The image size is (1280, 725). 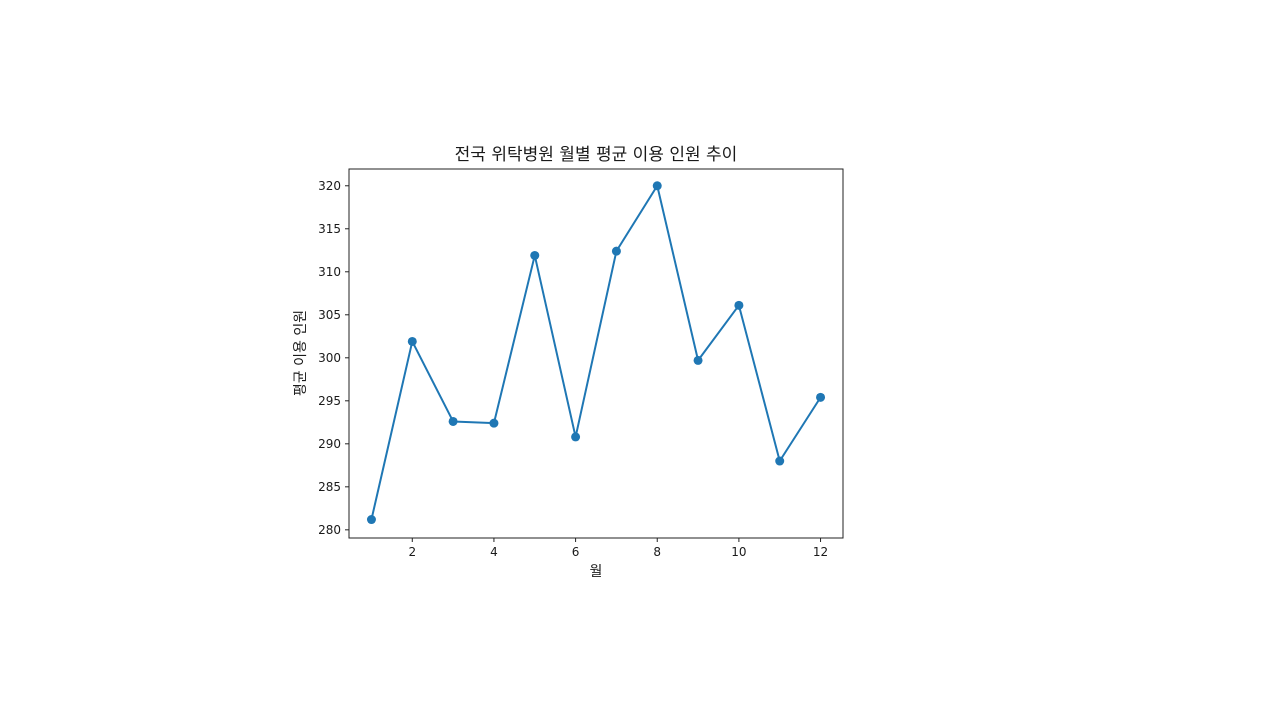 What do you see at coordinates (657, 552) in the screenshot?
I see `x-tick-label: 8` at bounding box center [657, 552].